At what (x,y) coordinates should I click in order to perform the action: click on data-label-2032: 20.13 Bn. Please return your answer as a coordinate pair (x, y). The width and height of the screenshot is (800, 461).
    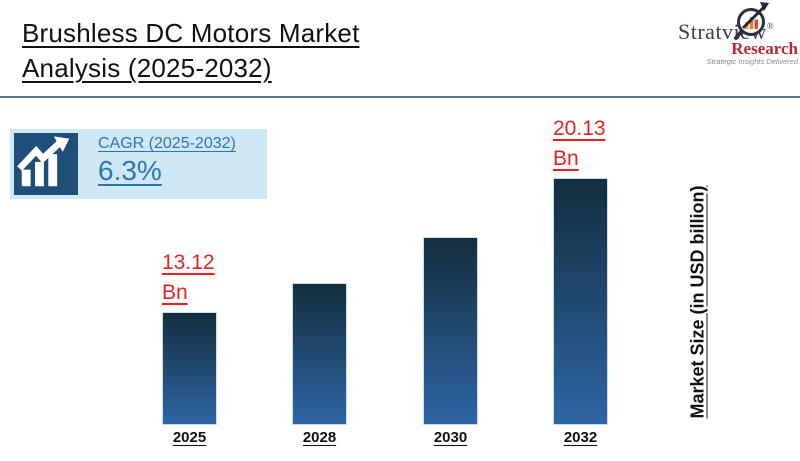
    Looking at the image, I should click on (579, 143).